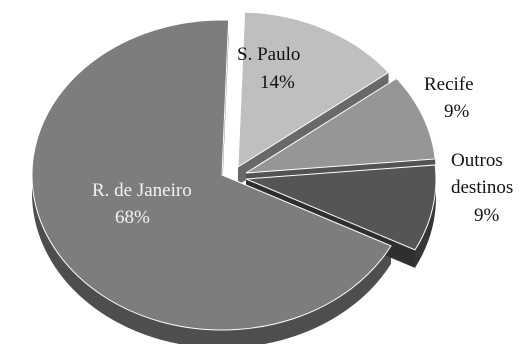 This screenshot has height=344, width=524. Describe the element at coordinates (132, 217) in the screenshot. I see `slice-label-value-r-de-janeiro: 68%` at that location.